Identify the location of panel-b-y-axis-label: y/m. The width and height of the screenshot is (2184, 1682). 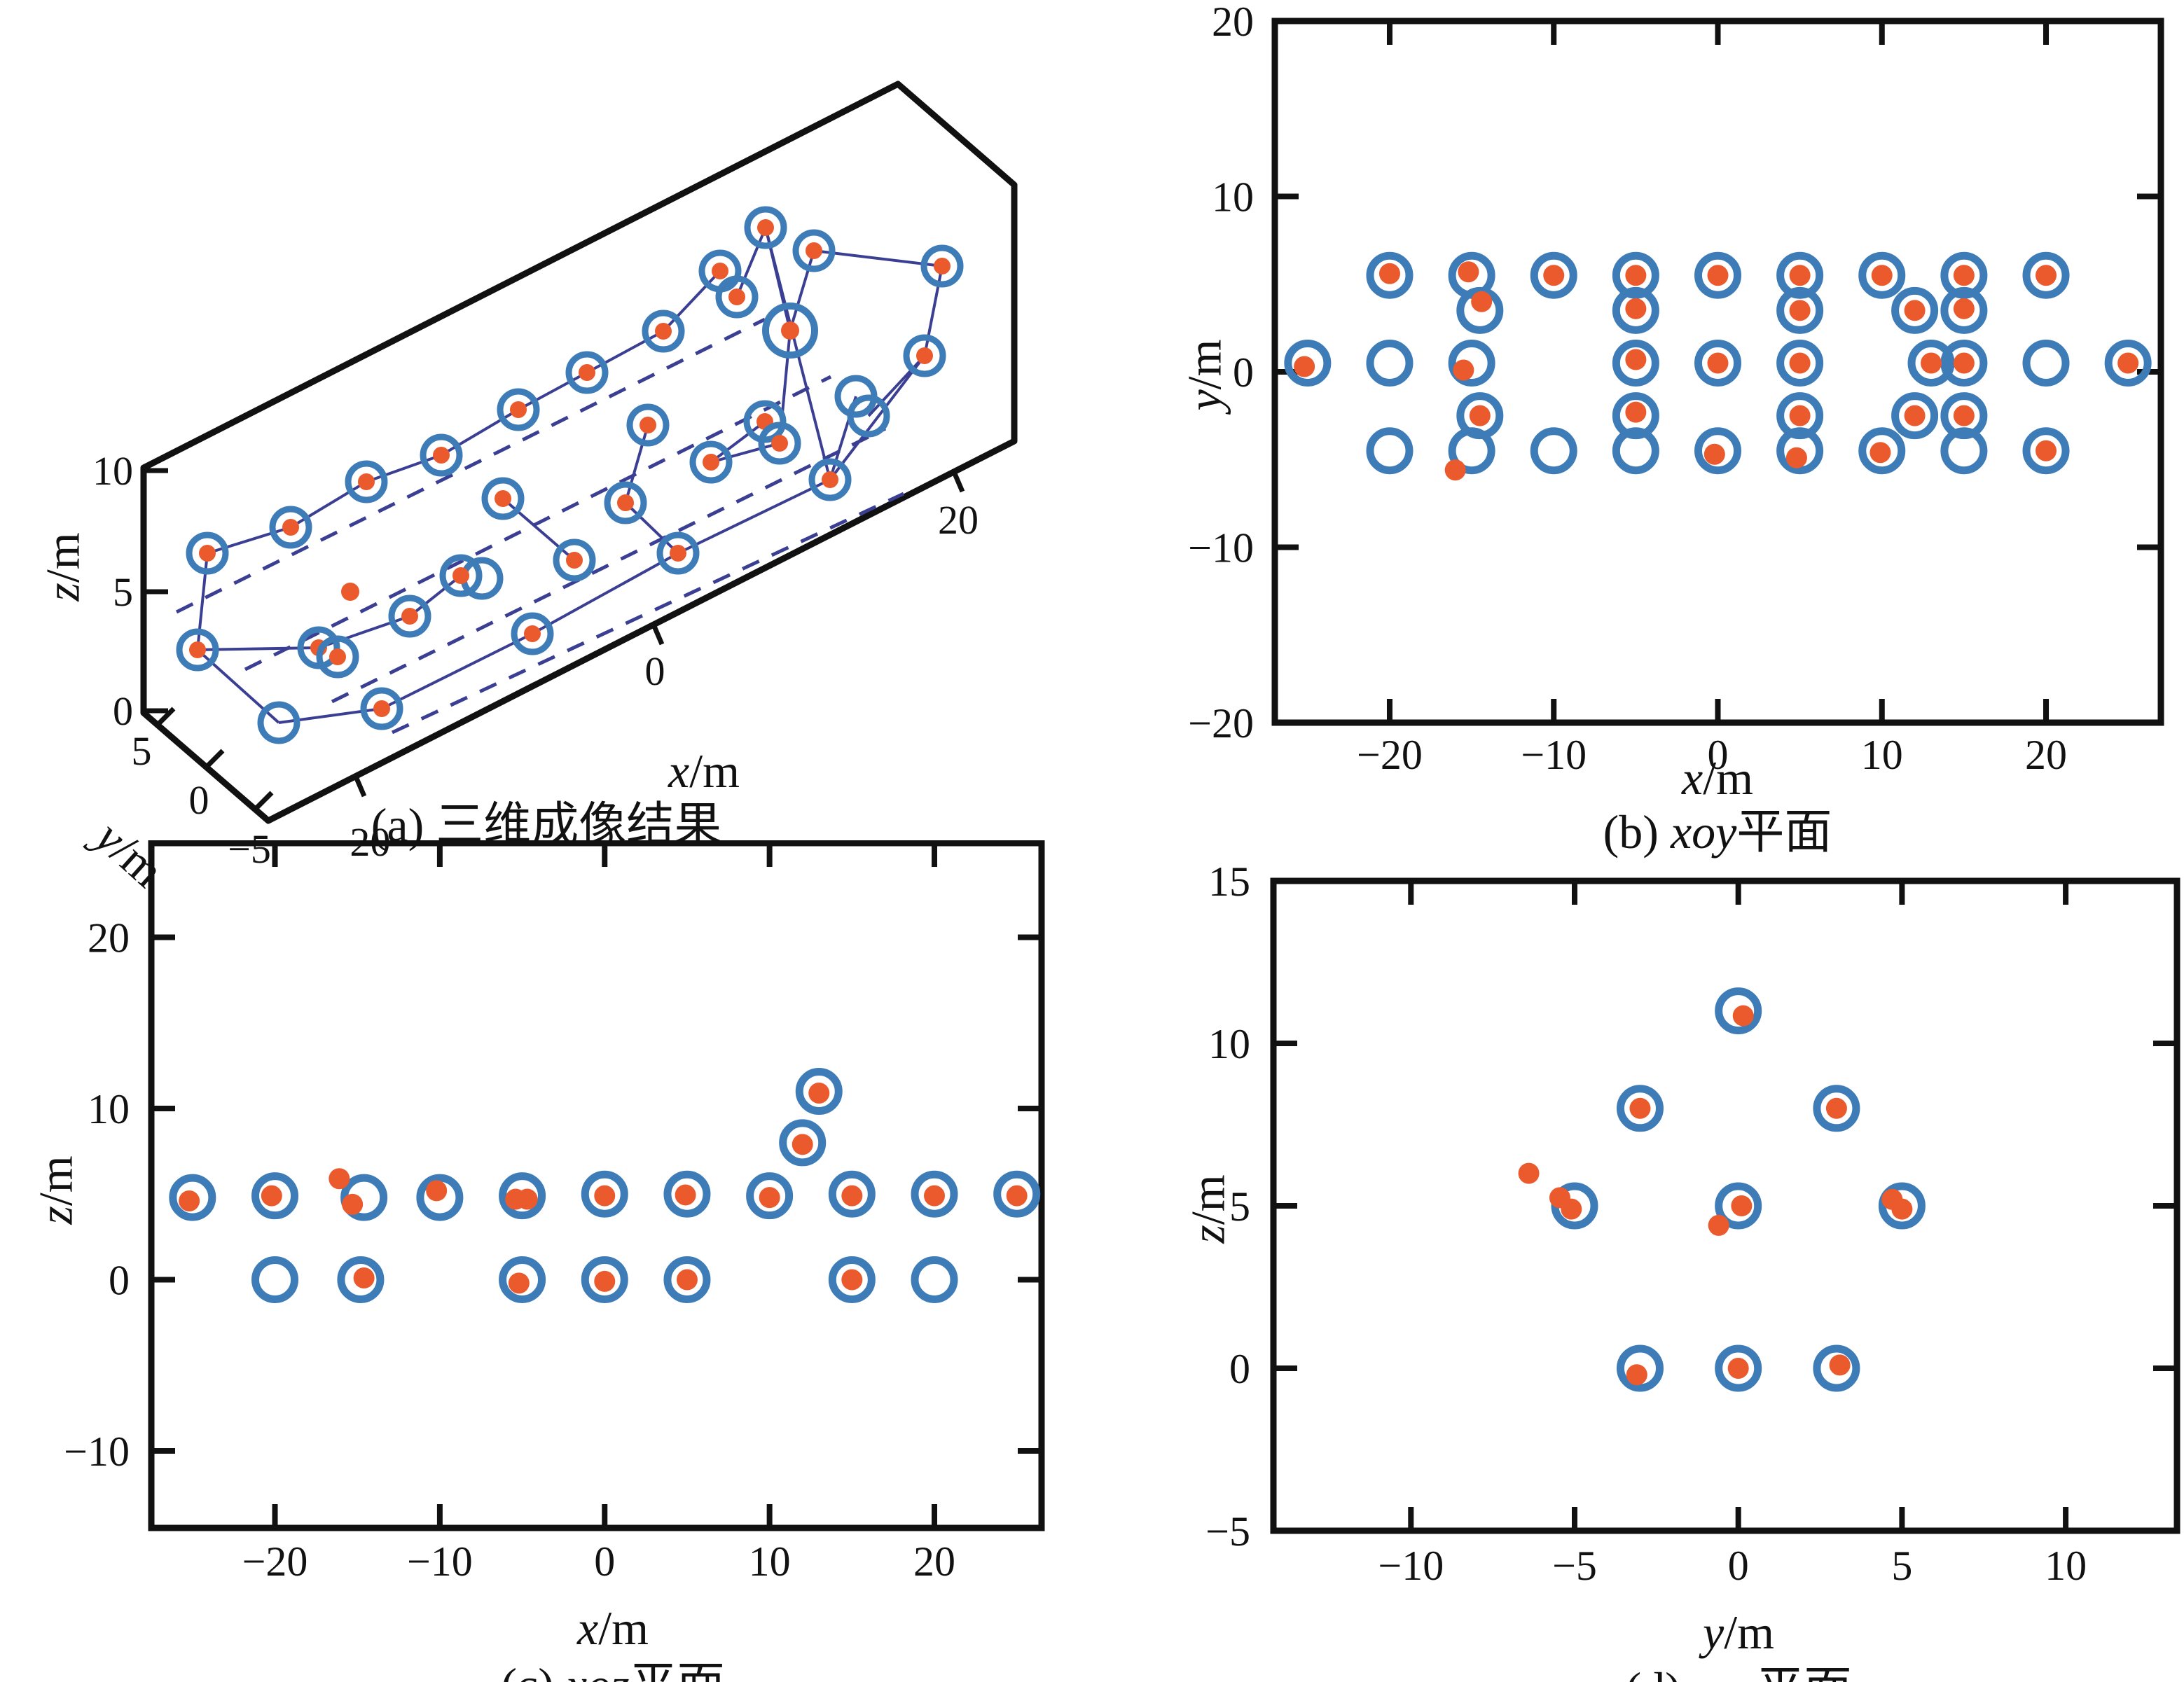
(1205, 375).